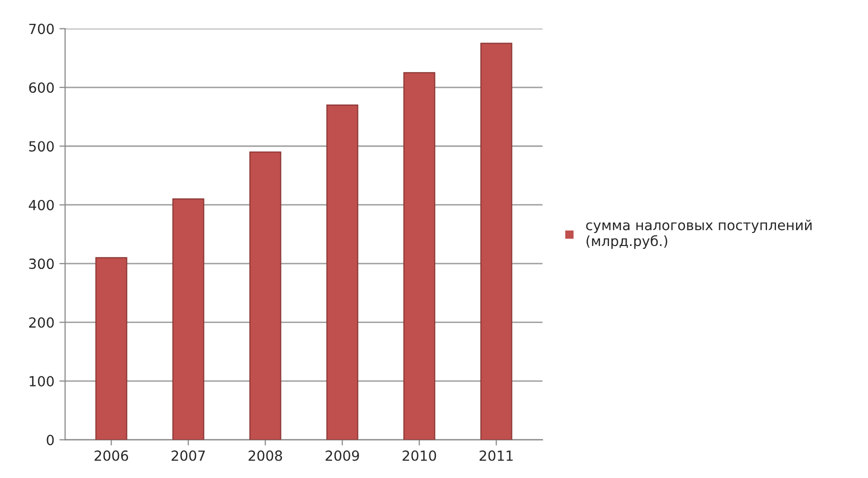 The height and width of the screenshot is (478, 868). Describe the element at coordinates (41, 29) in the screenshot. I see `y-tick-label: 700` at that location.